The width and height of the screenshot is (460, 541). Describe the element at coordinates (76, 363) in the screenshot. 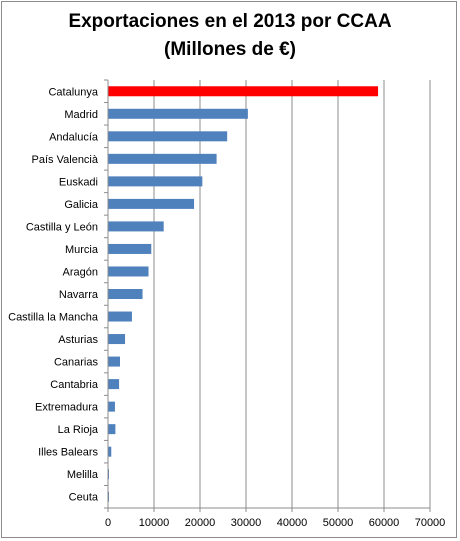

I see `category-label-13: Canarias` at that location.